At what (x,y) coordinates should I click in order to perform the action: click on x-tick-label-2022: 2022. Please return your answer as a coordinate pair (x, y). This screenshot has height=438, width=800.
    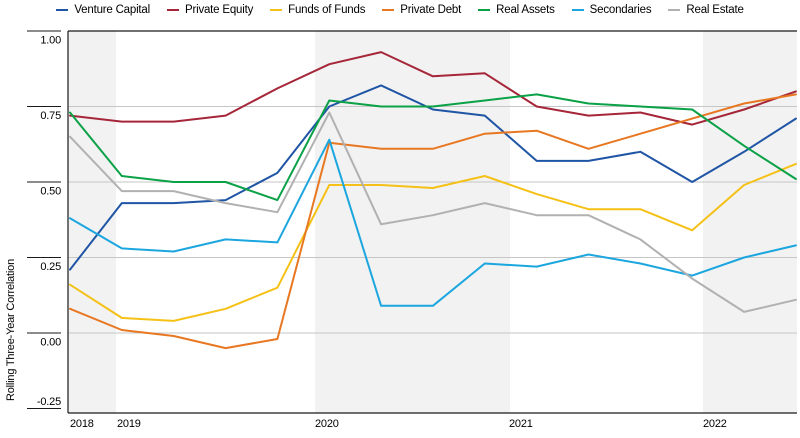
    Looking at the image, I should click on (715, 424).